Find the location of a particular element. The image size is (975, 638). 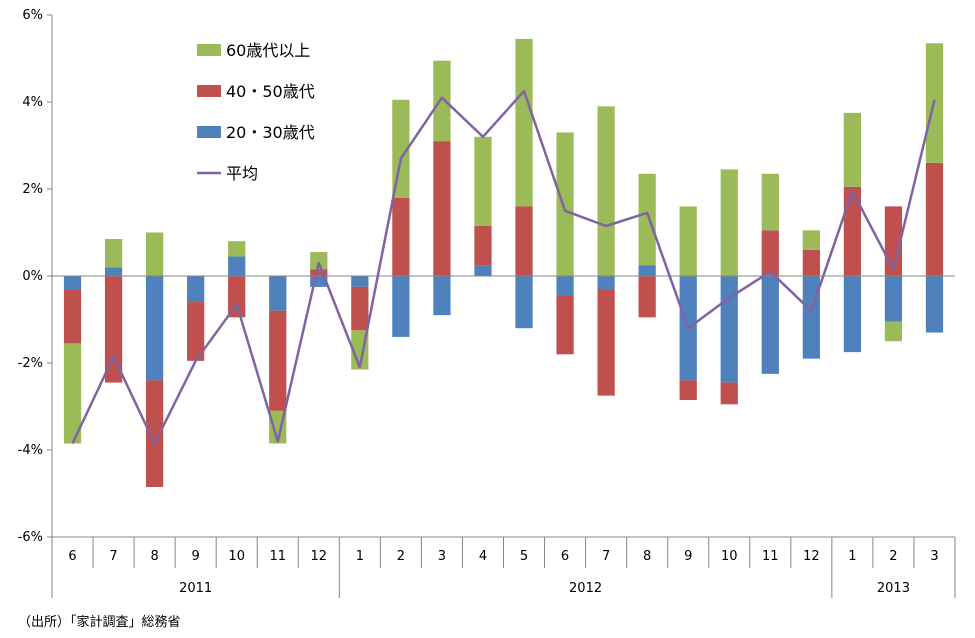

legend-label: 60歳代以上 is located at coordinates (268, 50).